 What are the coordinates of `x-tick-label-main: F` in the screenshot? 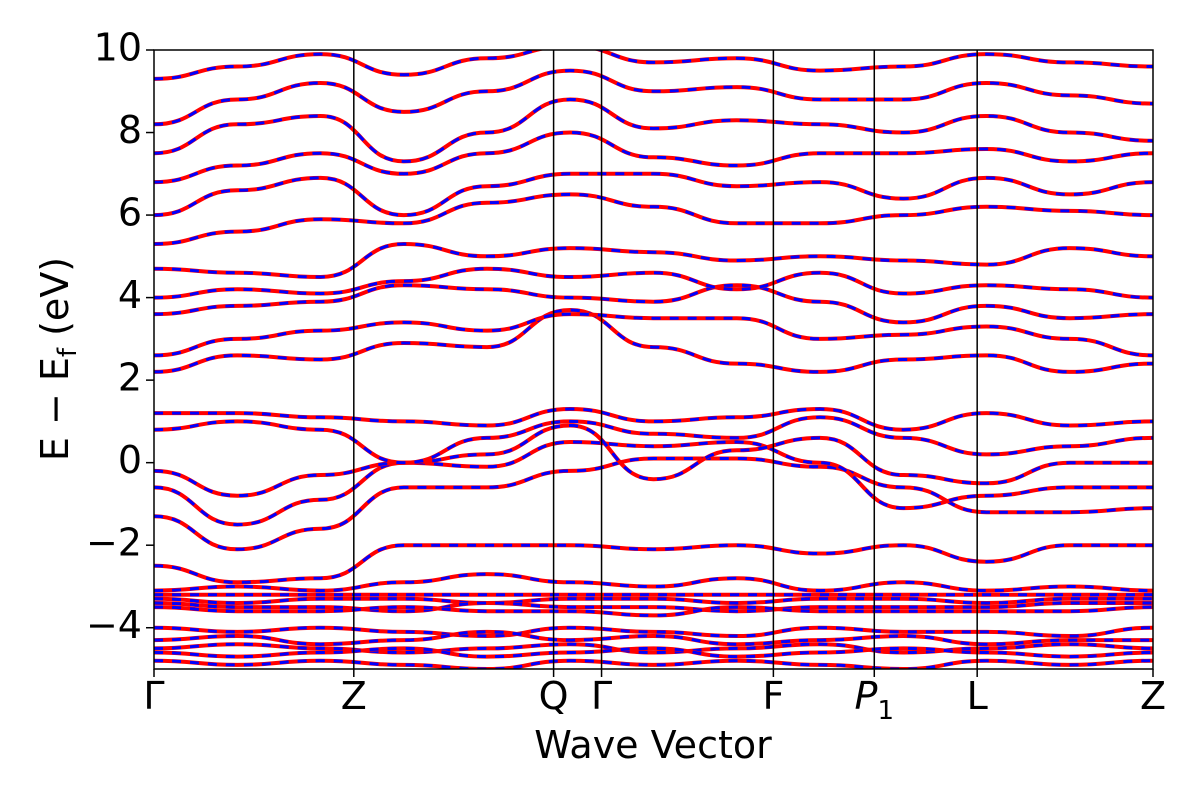 It's located at (773, 696).